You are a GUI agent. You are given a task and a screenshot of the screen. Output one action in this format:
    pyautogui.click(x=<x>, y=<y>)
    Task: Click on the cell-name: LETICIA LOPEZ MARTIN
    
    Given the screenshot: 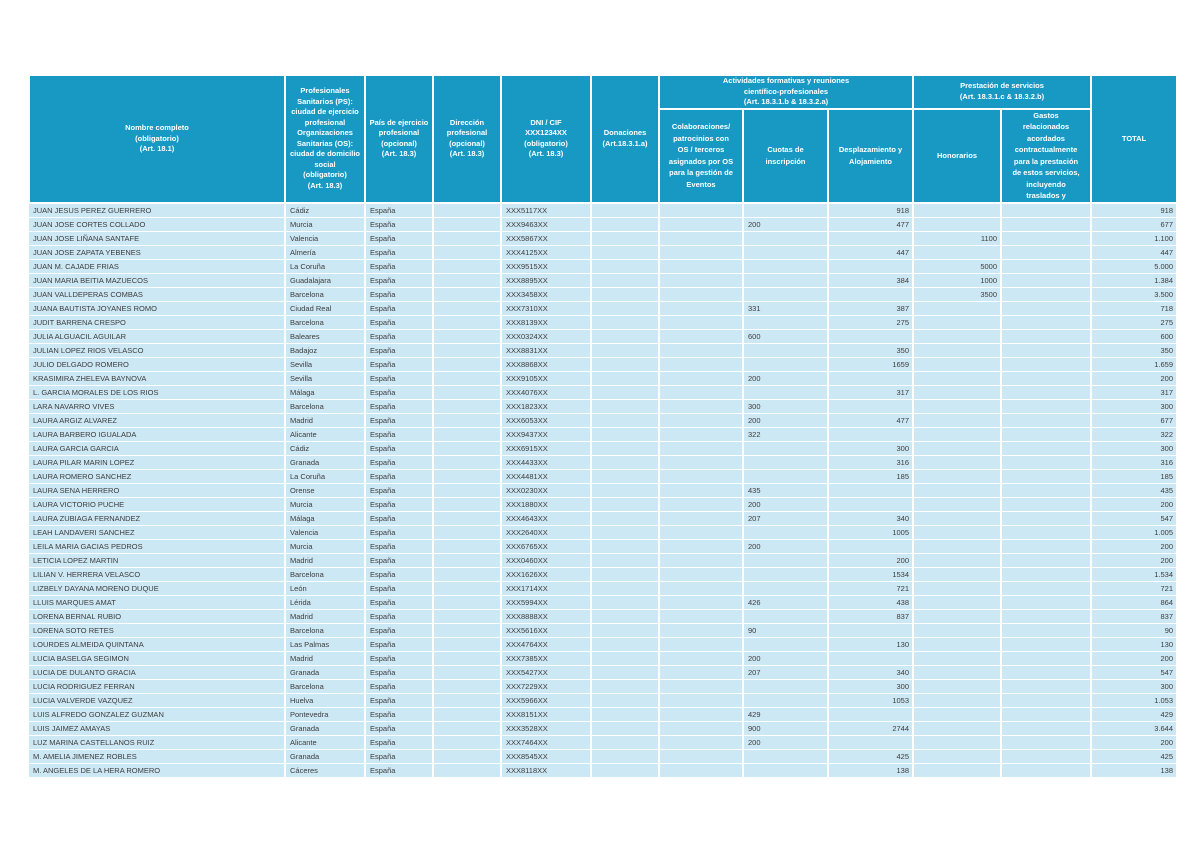 What is the action you would take?
    pyautogui.click(x=157, y=560)
    